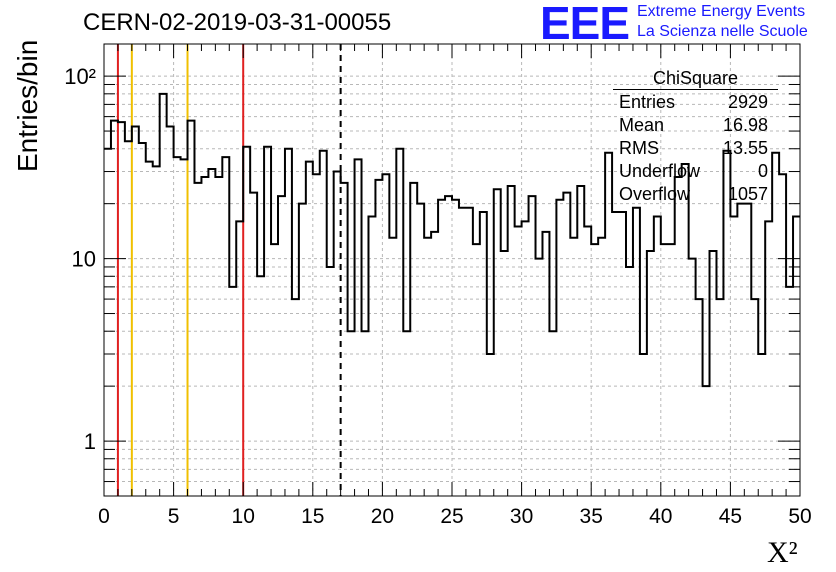 This screenshot has height=572, width=836. Describe the element at coordinates (27, 105) in the screenshot. I see `y-axis-label: Entries/bin` at that location.